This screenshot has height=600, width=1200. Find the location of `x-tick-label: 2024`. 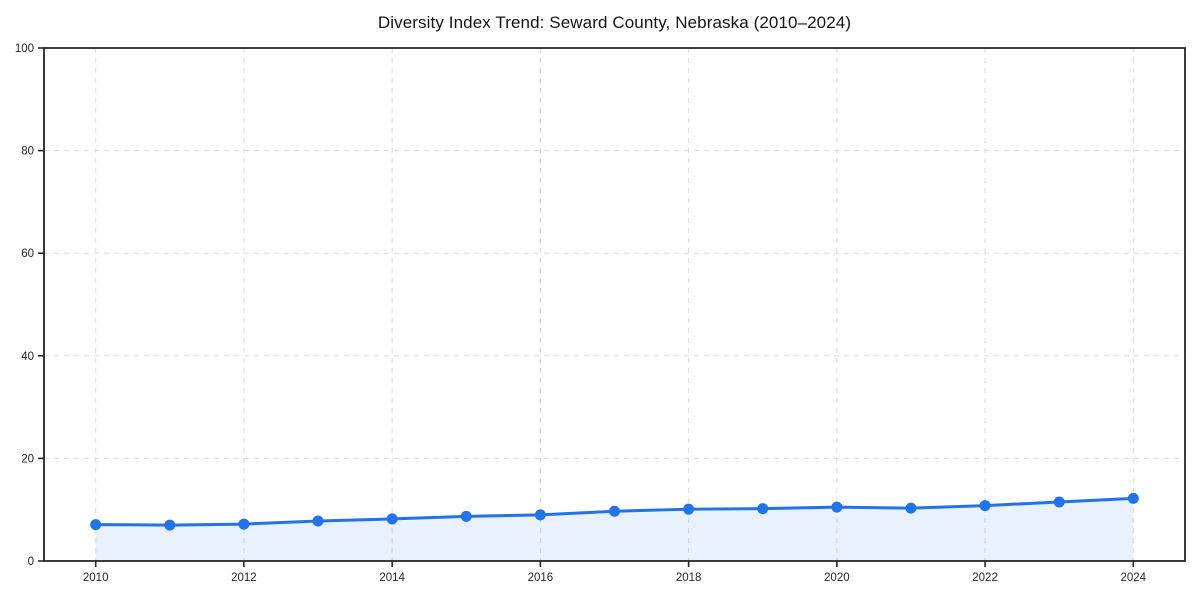

x-tick-label: 2024 is located at coordinates (1134, 578).